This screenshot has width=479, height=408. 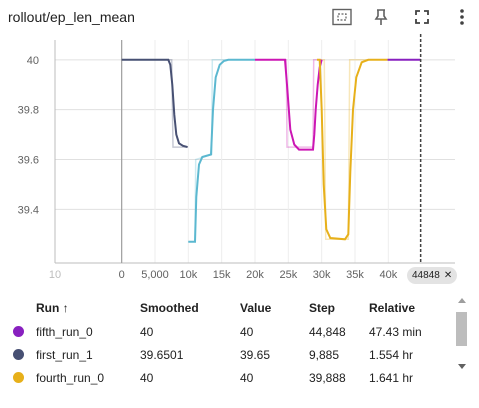 I want to click on card-header: rollout/ep_len_mean, so click(x=239, y=17).